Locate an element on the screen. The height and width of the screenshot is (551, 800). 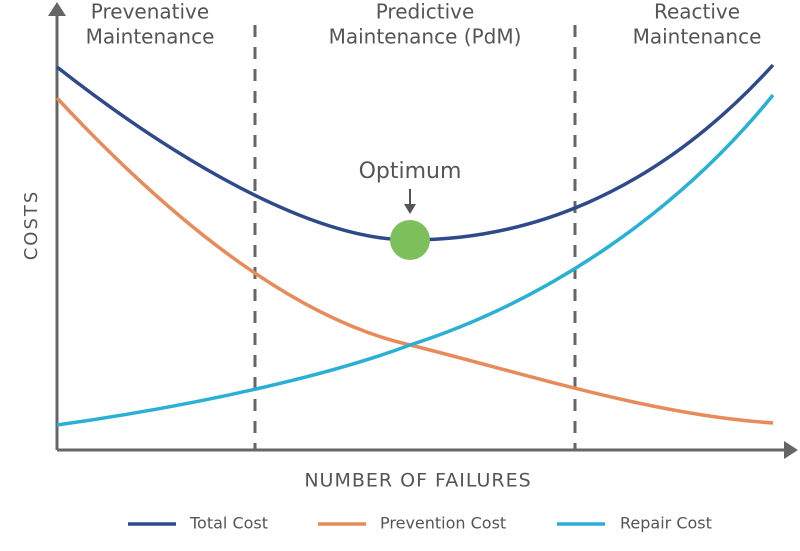
legend-label: Repair Cost is located at coordinates (666, 523).